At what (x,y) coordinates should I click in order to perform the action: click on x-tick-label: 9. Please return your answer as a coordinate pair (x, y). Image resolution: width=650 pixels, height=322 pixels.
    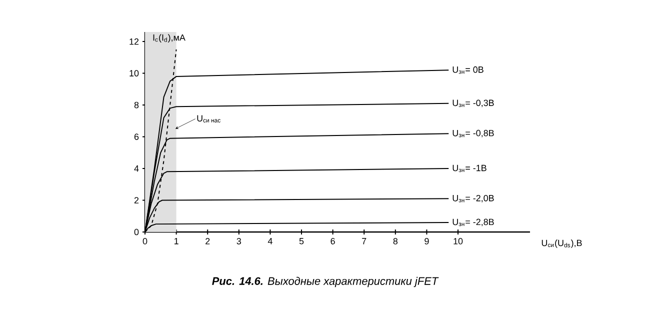
    Looking at the image, I should click on (426, 241).